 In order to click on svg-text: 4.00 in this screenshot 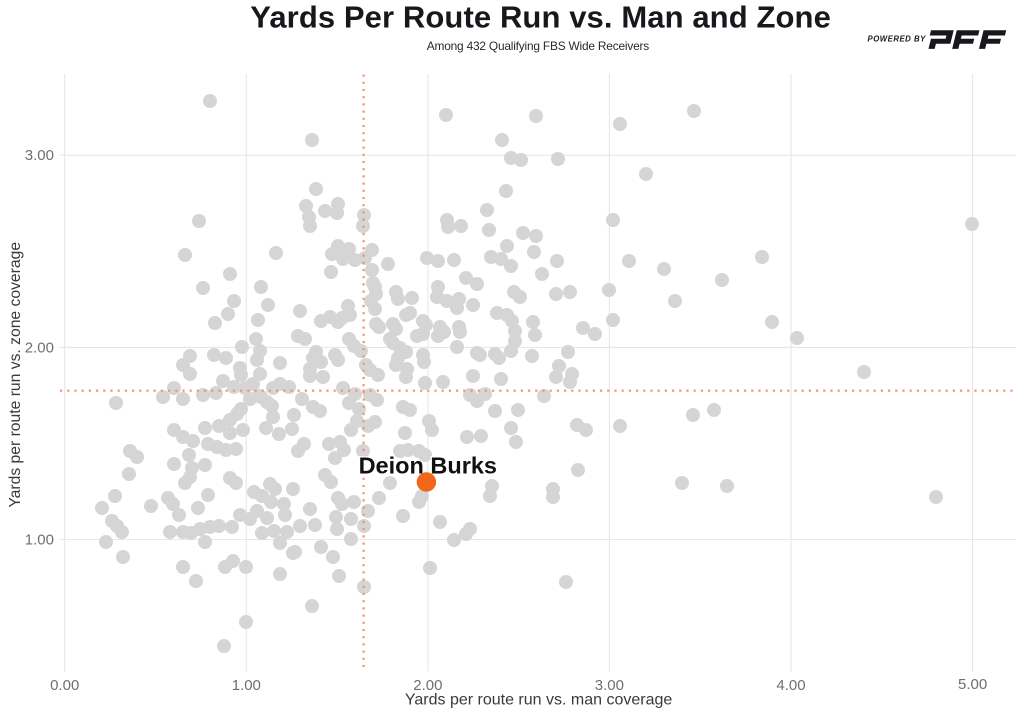, I will do `click(790, 685)`.